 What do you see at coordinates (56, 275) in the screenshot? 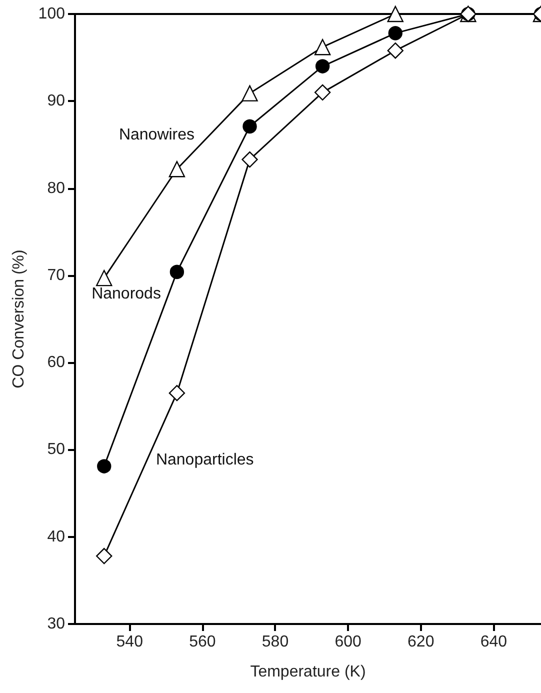
I see `y-tick-label: 70` at bounding box center [56, 275].